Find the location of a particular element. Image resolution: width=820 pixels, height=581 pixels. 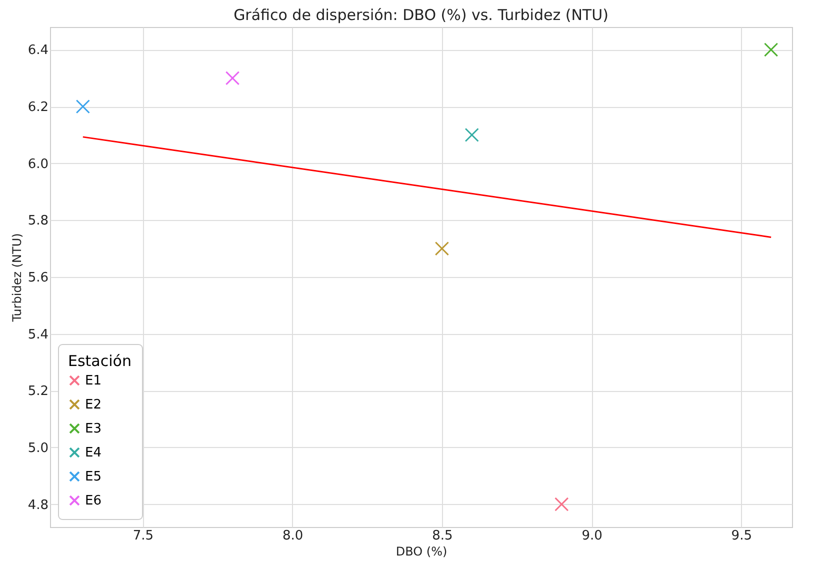

x-tick-label: 8.0 is located at coordinates (293, 536).